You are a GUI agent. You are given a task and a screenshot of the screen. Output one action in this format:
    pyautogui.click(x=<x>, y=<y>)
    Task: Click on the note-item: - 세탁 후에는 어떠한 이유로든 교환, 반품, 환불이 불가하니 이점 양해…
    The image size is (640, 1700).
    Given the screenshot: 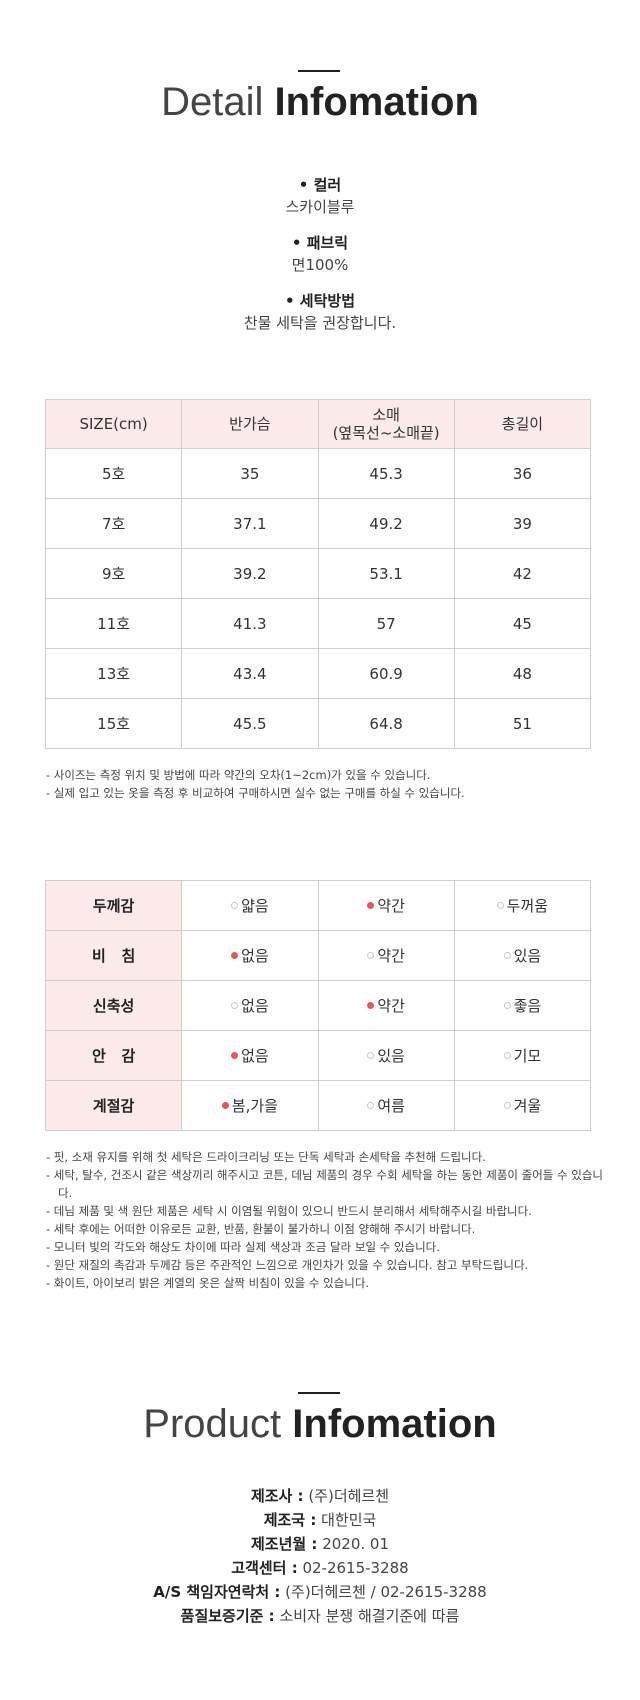 What is the action you would take?
    pyautogui.click(x=261, y=1229)
    